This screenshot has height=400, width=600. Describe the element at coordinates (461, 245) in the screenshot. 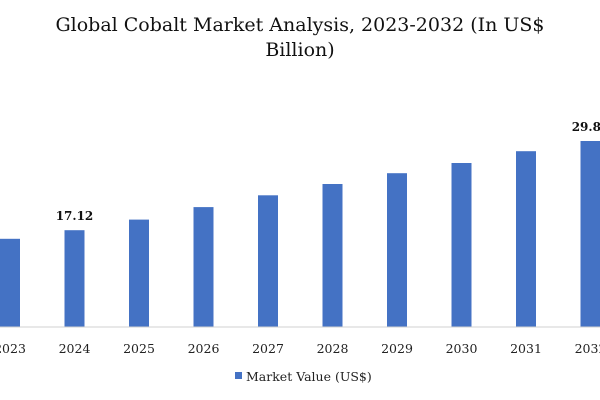

I see `bar-2030` at that location.